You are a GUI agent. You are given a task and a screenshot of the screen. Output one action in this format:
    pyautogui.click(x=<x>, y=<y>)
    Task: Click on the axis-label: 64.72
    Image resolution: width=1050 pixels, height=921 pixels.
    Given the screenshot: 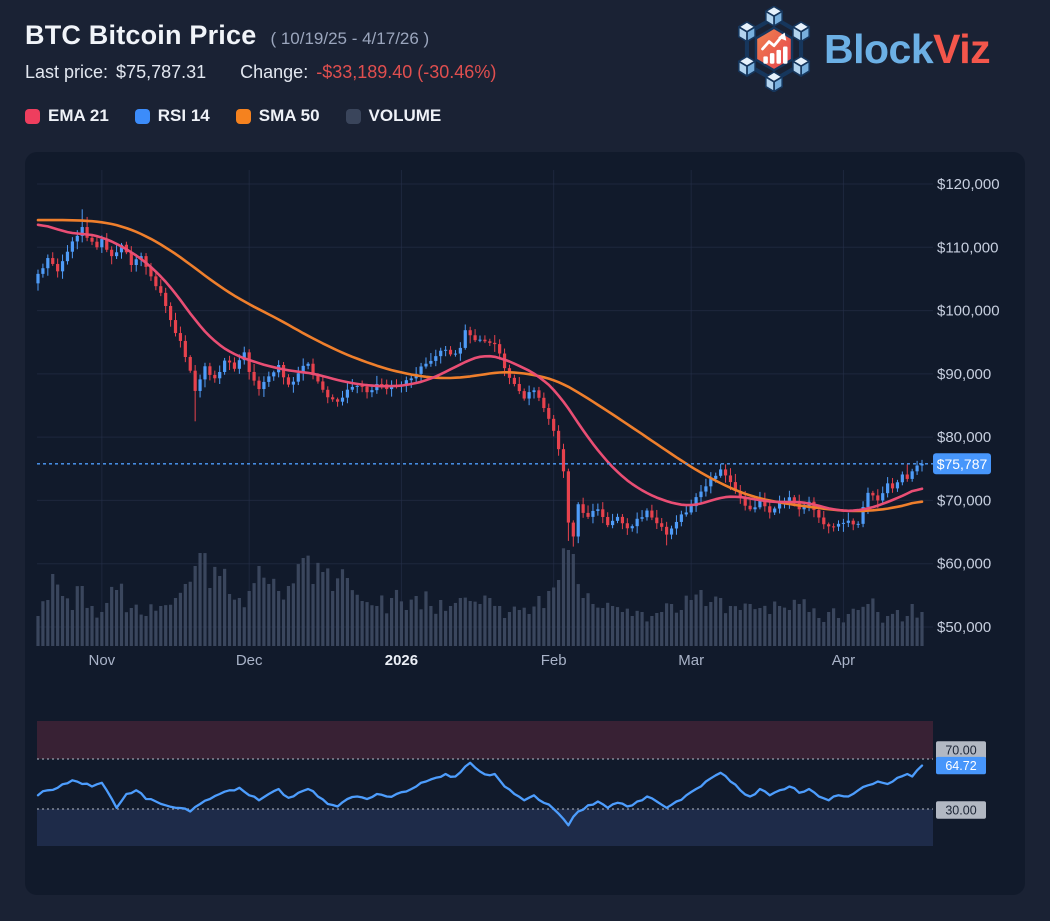 What is the action you would take?
    pyautogui.click(x=960, y=766)
    